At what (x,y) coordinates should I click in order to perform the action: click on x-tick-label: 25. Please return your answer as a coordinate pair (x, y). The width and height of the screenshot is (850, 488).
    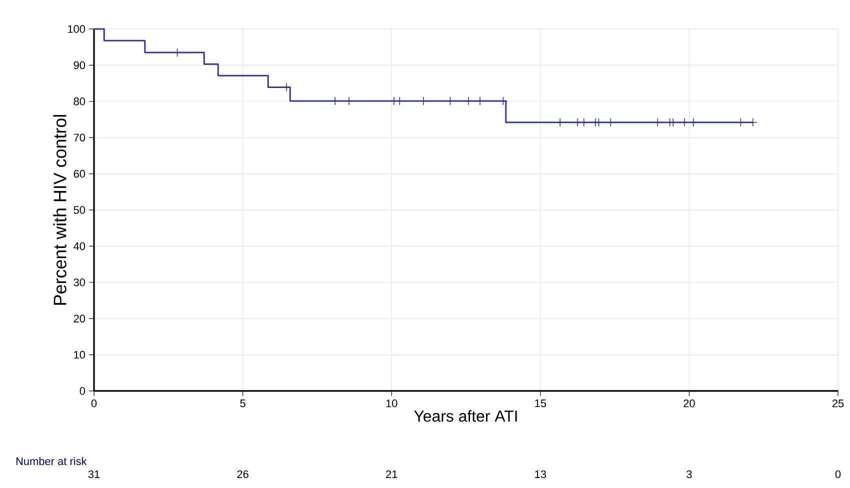
    Looking at the image, I should click on (838, 404).